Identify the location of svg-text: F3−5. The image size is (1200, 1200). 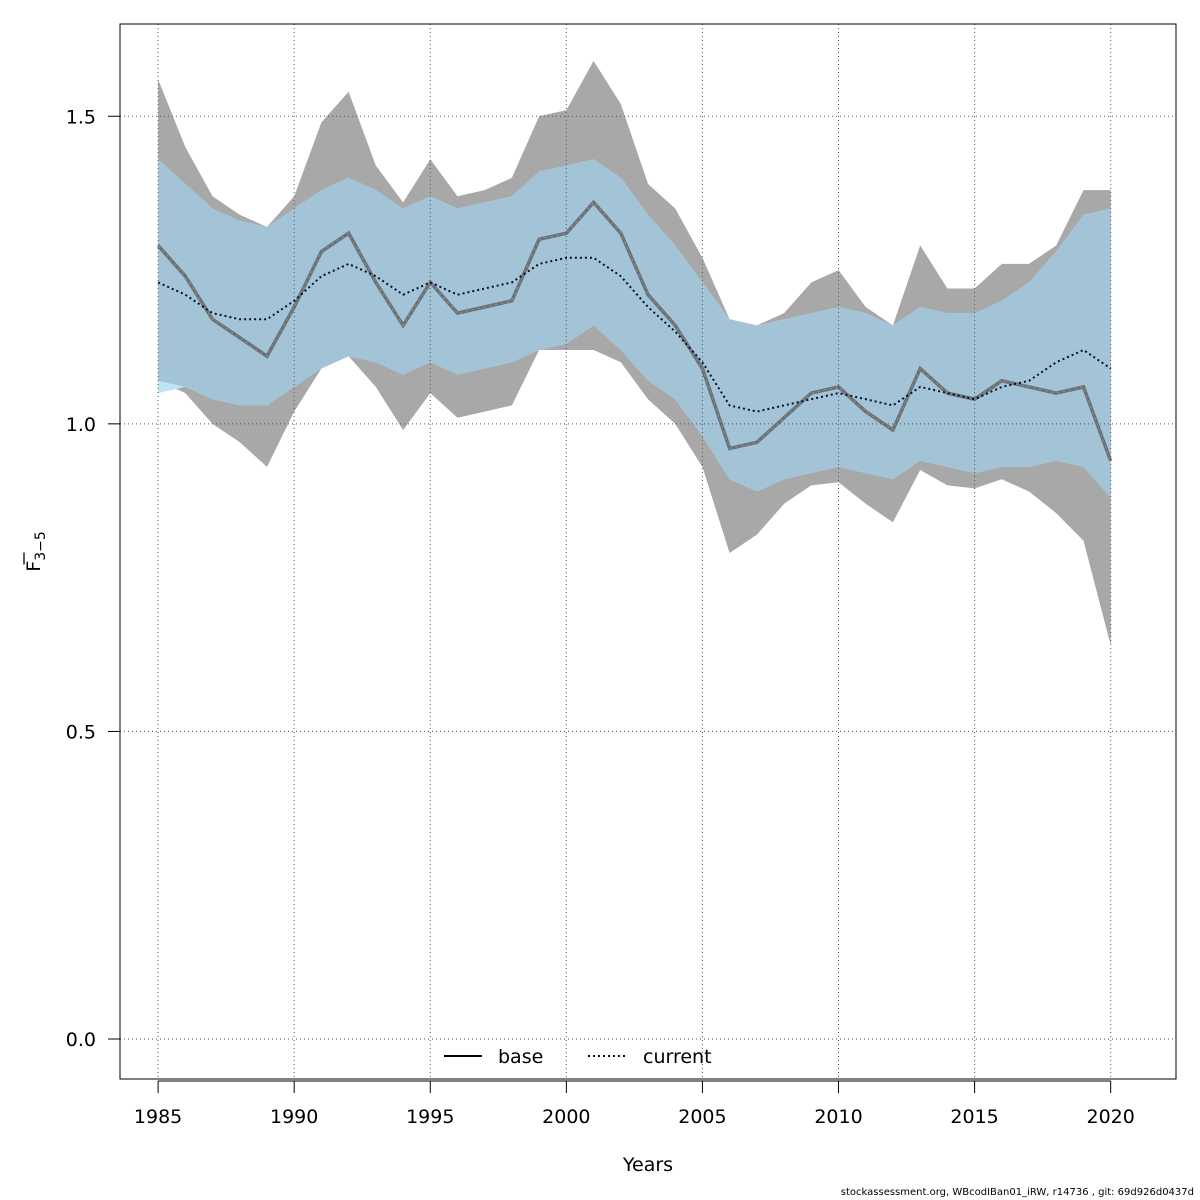
(36, 551).